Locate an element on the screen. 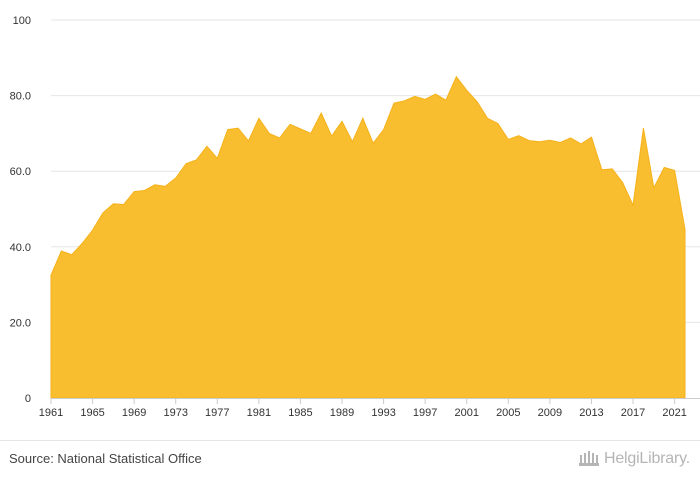  x-tick-label: 2013 is located at coordinates (591, 413).